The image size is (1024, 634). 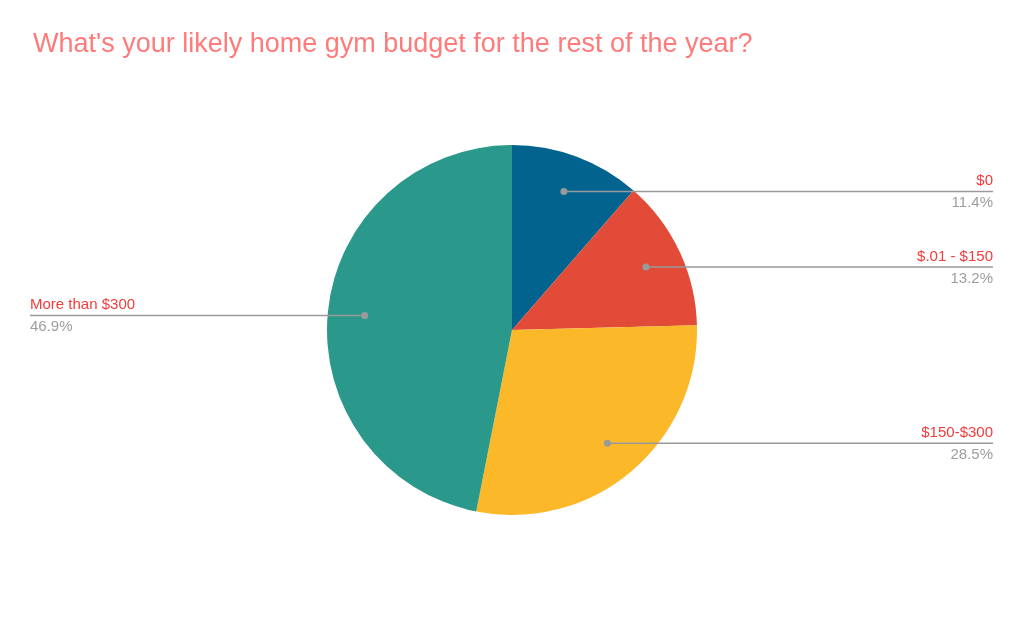 What do you see at coordinates (957, 431) in the screenshot?
I see `slice-label: $150-$300` at bounding box center [957, 431].